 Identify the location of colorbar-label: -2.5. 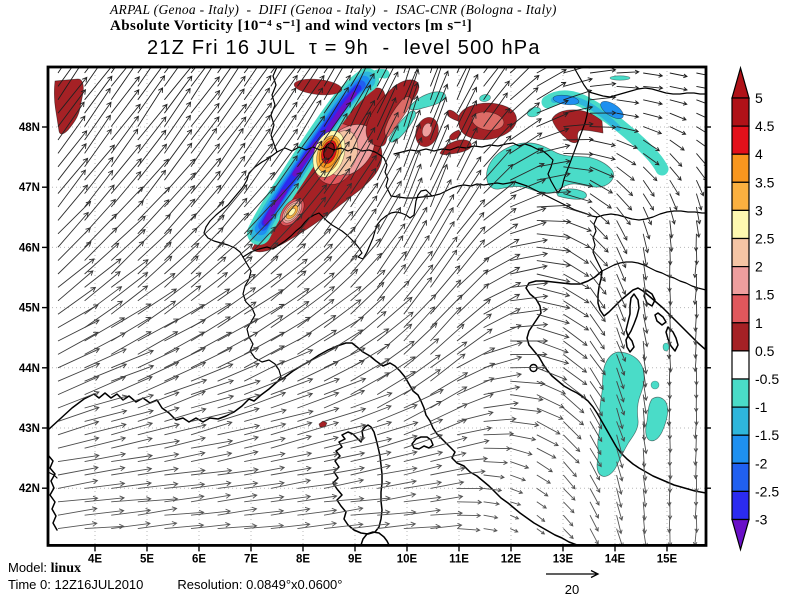
(767, 491).